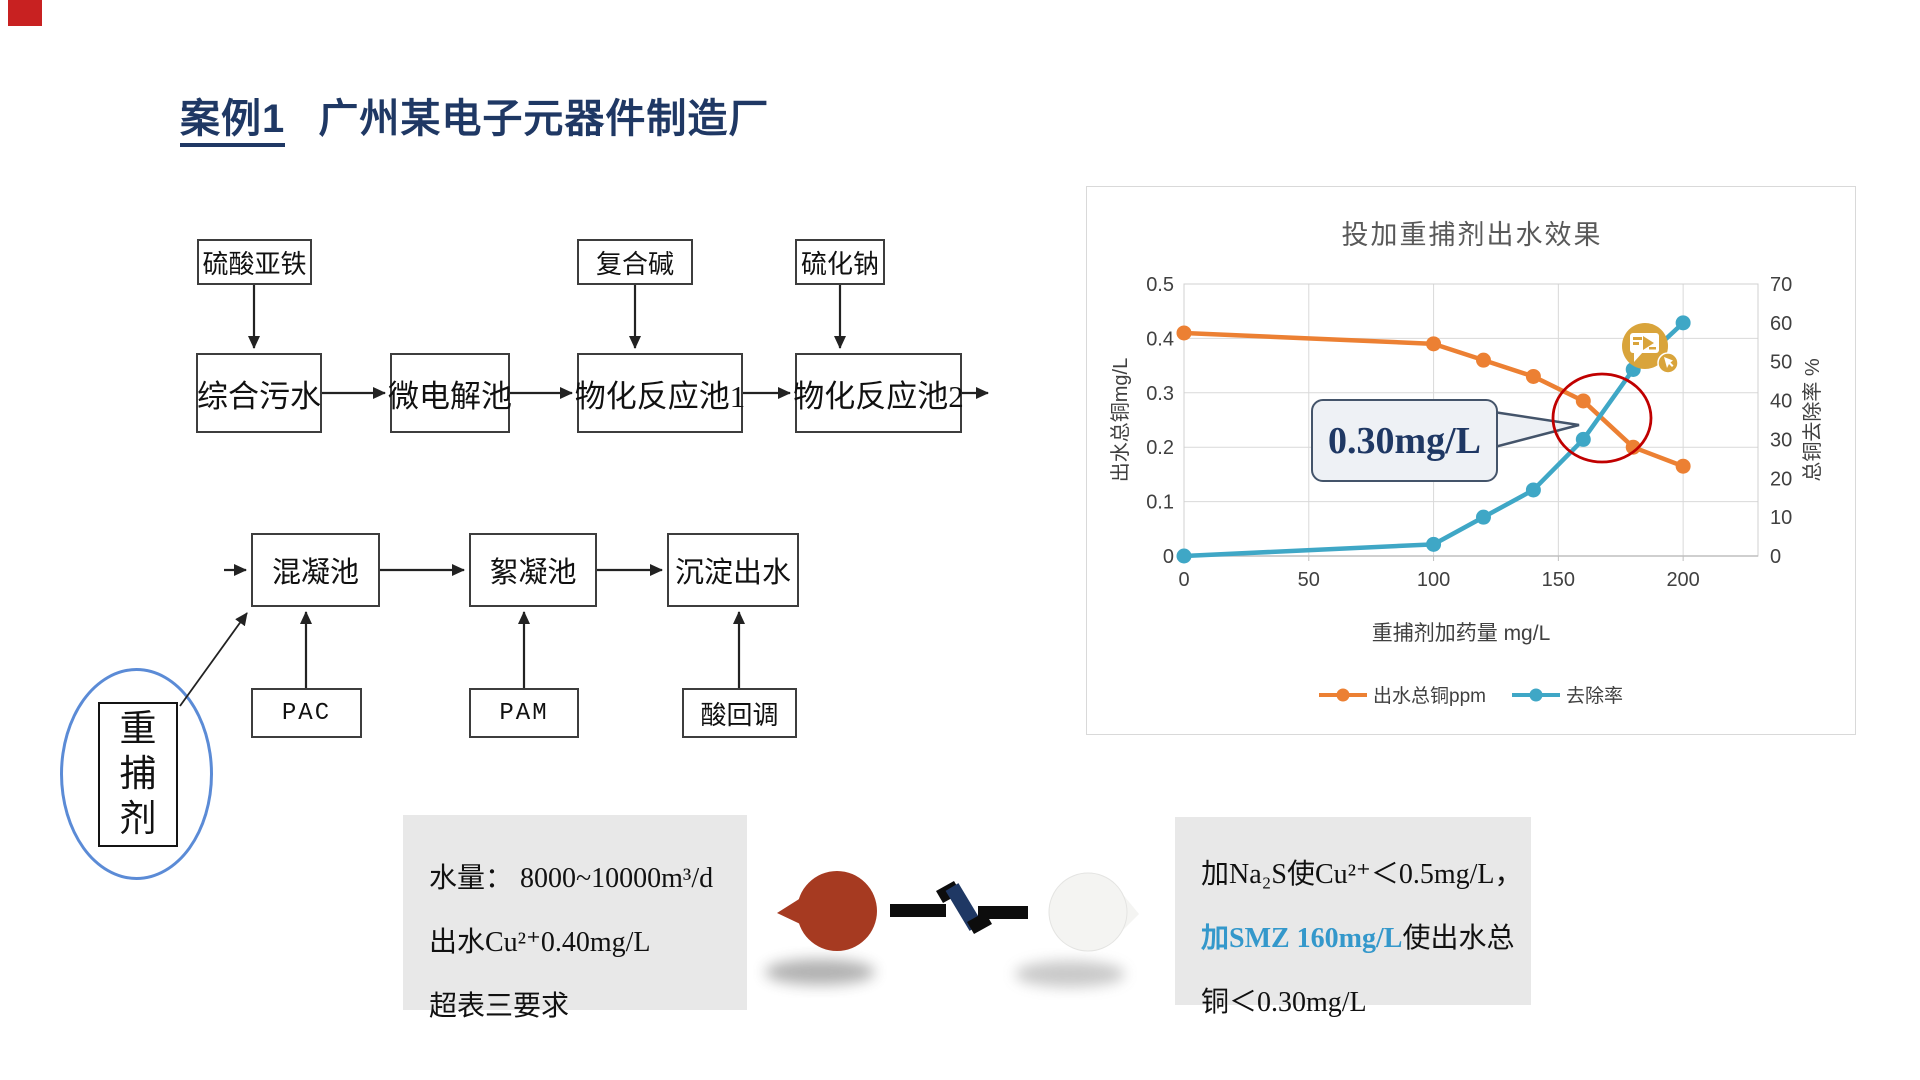  What do you see at coordinates (544, 119) in the screenshot?
I see `title-factory-name: 广州某电子元器件制造厂` at bounding box center [544, 119].